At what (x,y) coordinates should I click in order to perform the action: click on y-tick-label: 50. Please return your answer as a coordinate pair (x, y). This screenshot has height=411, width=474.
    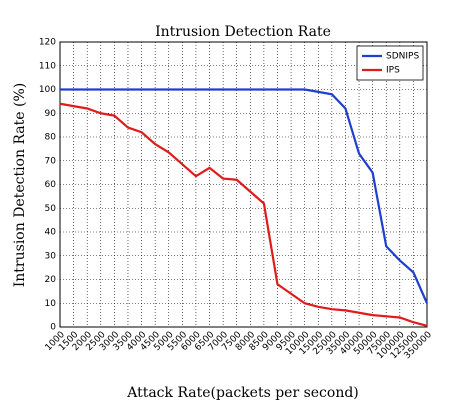
    Looking at the image, I should click on (51, 209).